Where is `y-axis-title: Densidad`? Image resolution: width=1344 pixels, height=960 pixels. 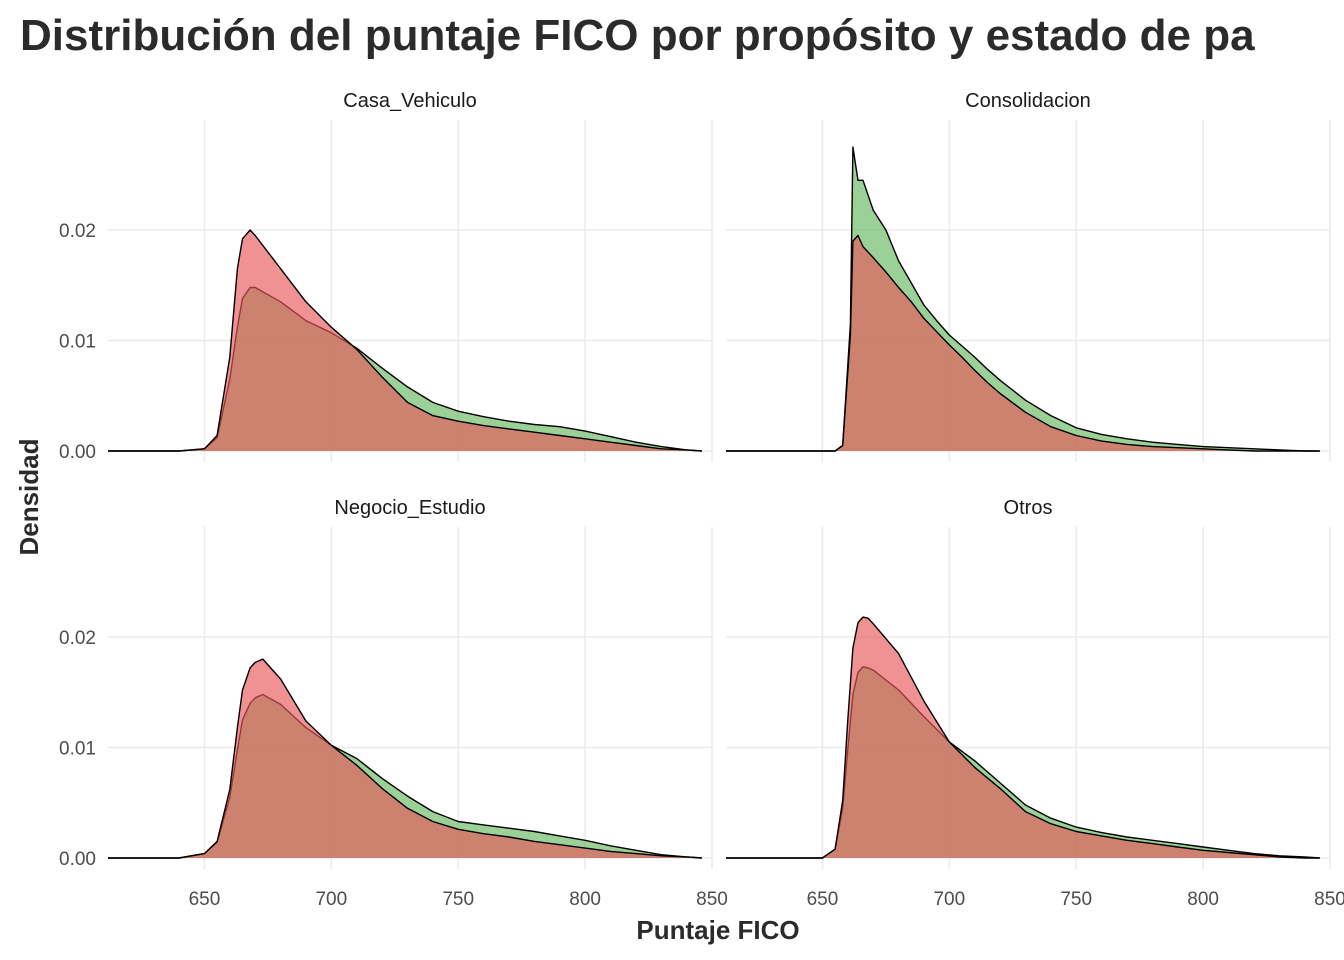 y-axis-title: Densidad is located at coordinates (29, 496).